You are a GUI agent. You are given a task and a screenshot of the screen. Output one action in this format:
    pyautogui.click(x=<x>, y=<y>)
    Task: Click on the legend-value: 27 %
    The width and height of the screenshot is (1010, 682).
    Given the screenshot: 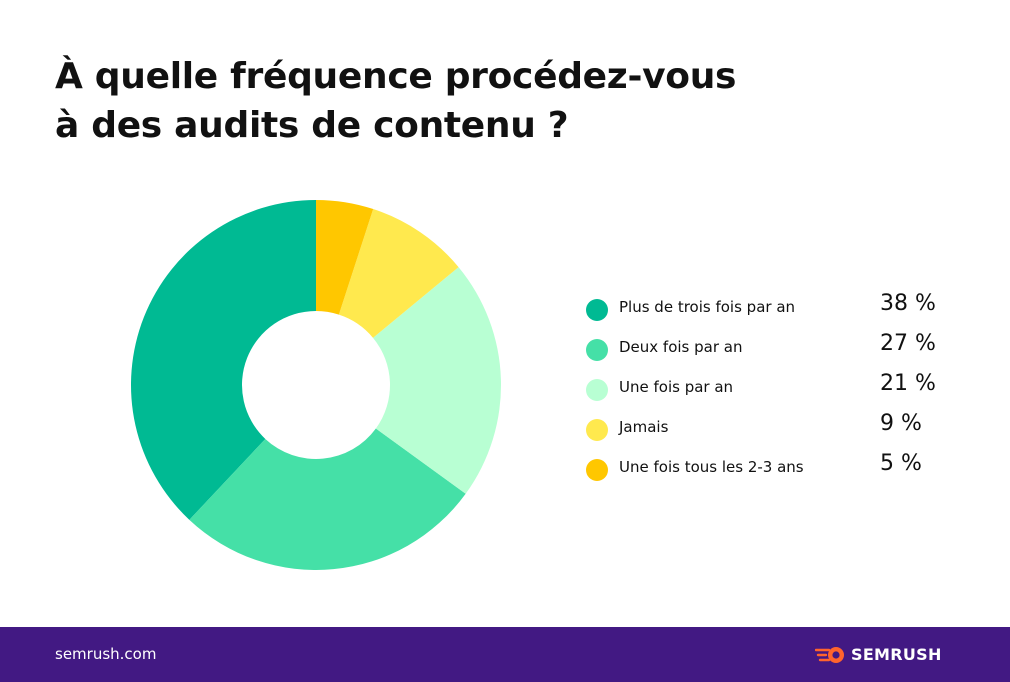 What is the action you would take?
    pyautogui.click(x=908, y=343)
    